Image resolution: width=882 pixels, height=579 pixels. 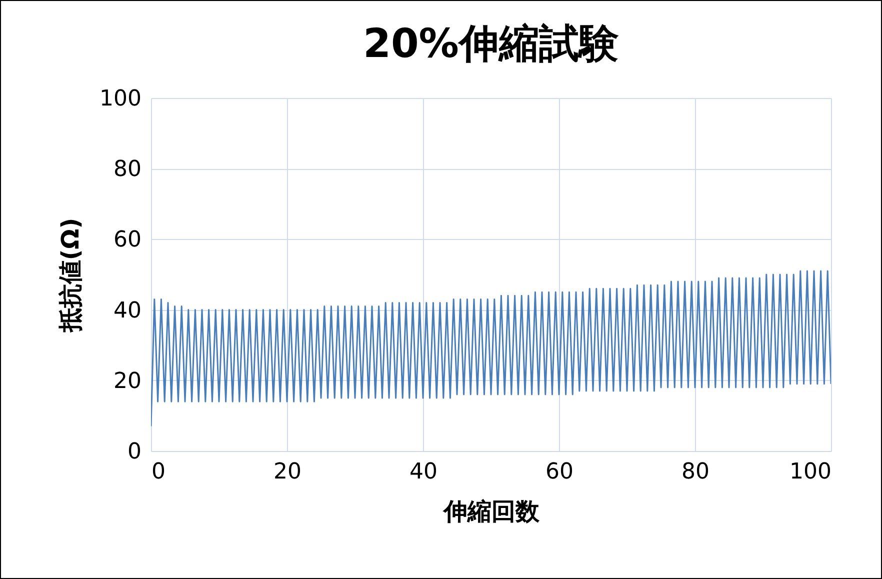 What do you see at coordinates (128, 311) in the screenshot?
I see `y-tick-label: 40` at bounding box center [128, 311].